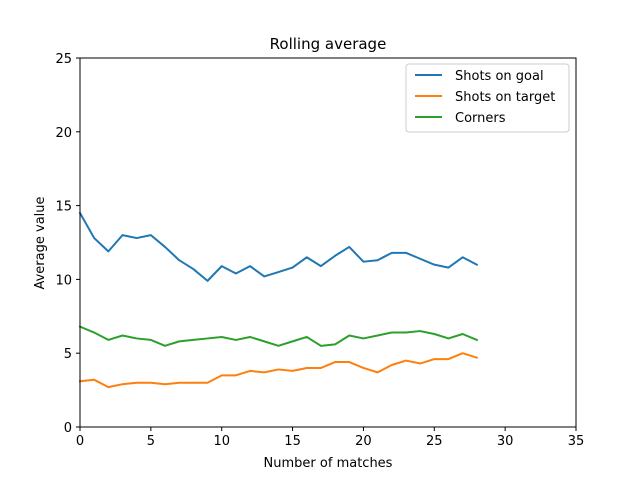 The height and width of the screenshot is (480, 640). What do you see at coordinates (151, 441) in the screenshot?
I see `x-tick-label: 5` at bounding box center [151, 441].